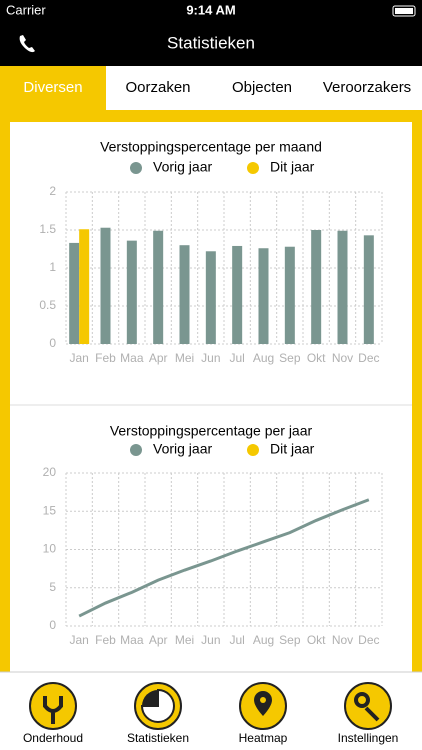 This screenshot has width=422, height=750. I want to click on y-tick-label: 15, so click(50, 510).